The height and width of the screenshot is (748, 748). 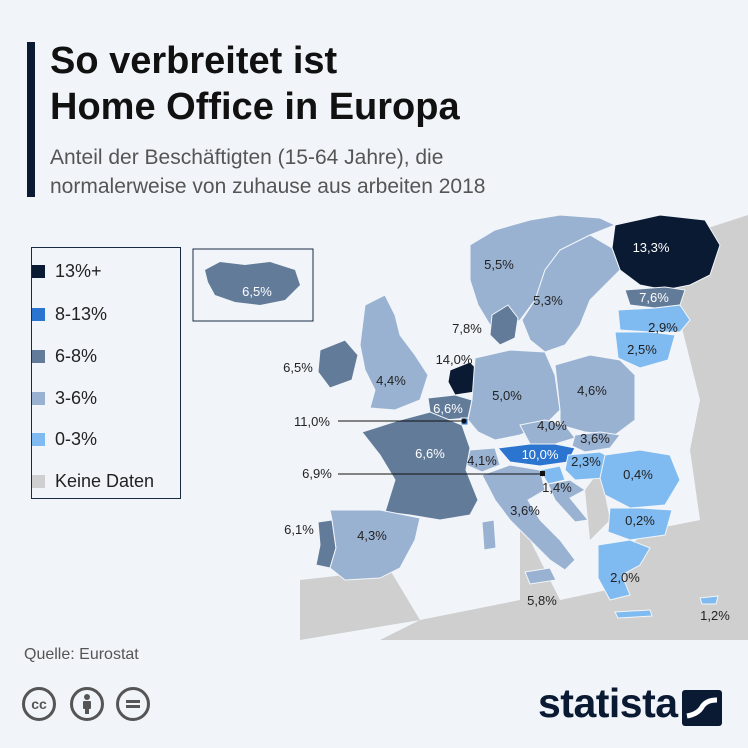 I want to click on country-slovenia, so click(x=552, y=475).